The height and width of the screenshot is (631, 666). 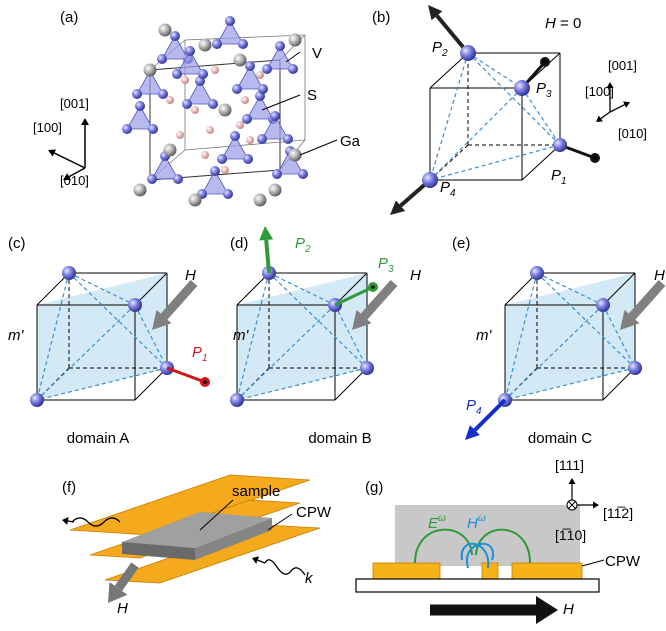 I want to click on panel-label: (f), so click(x=69, y=487).